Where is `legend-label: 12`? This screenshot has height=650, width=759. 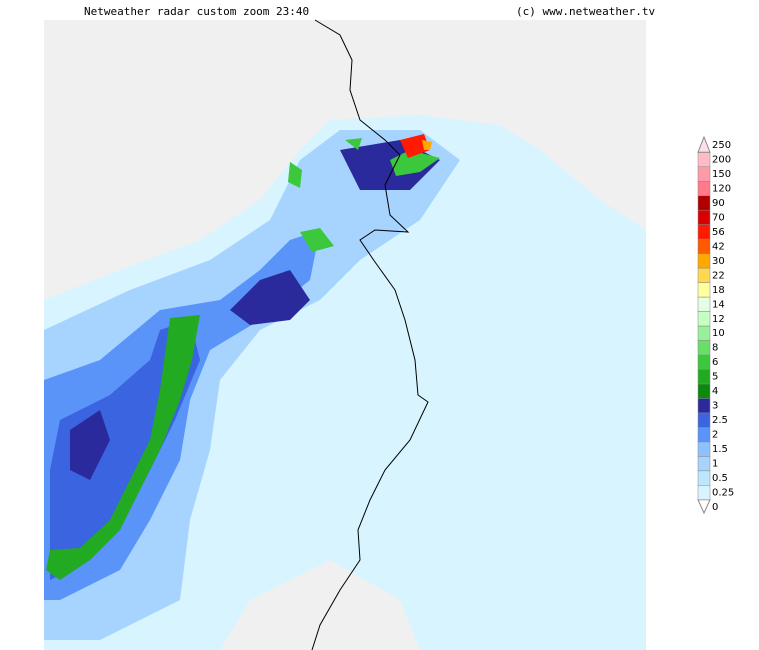
legend-label: 12 is located at coordinates (718, 319).